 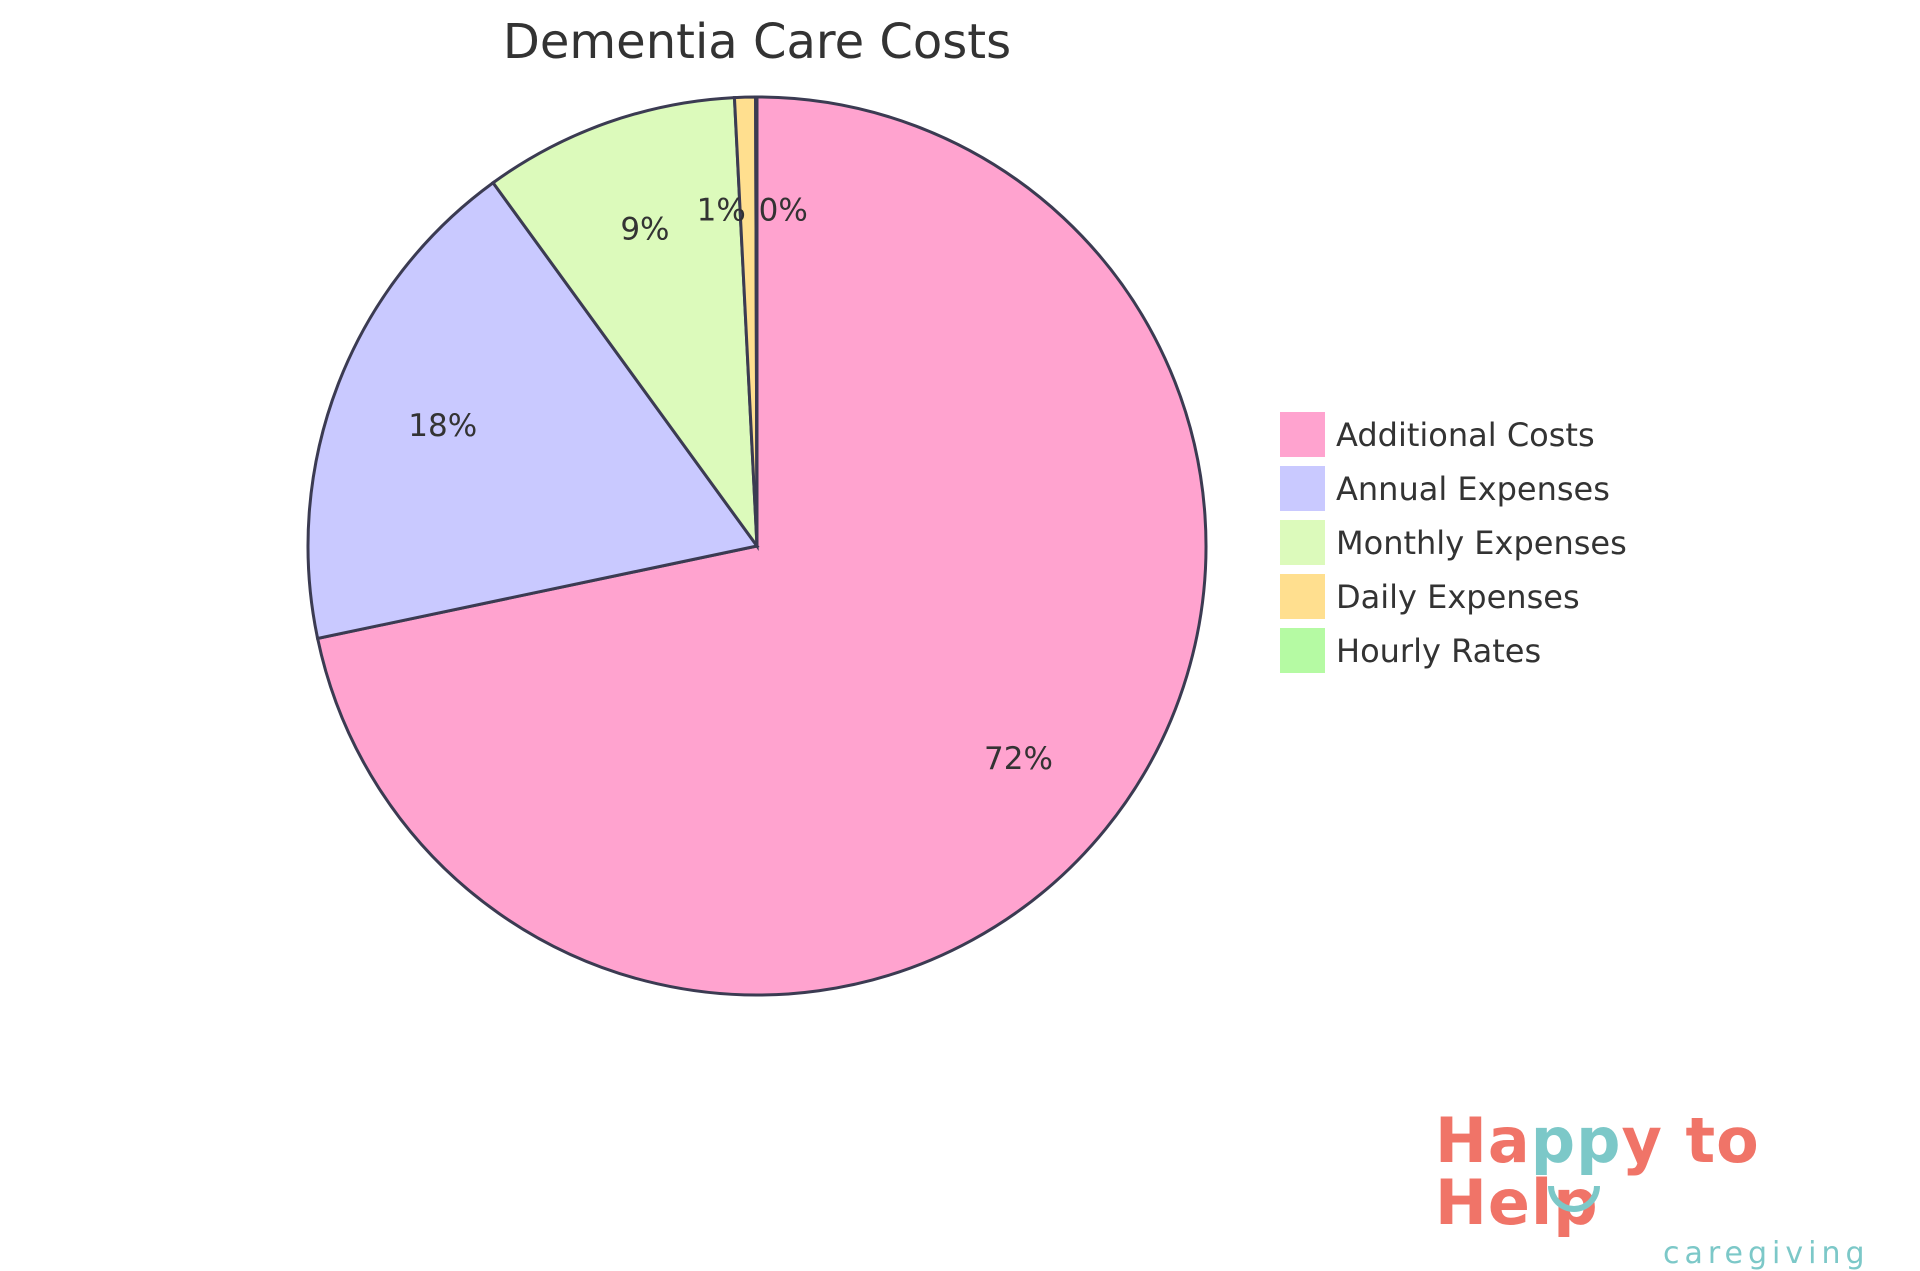 What do you see at coordinates (624, 323) in the screenshot?
I see `pie-slice-monthly-expenses` at bounding box center [624, 323].